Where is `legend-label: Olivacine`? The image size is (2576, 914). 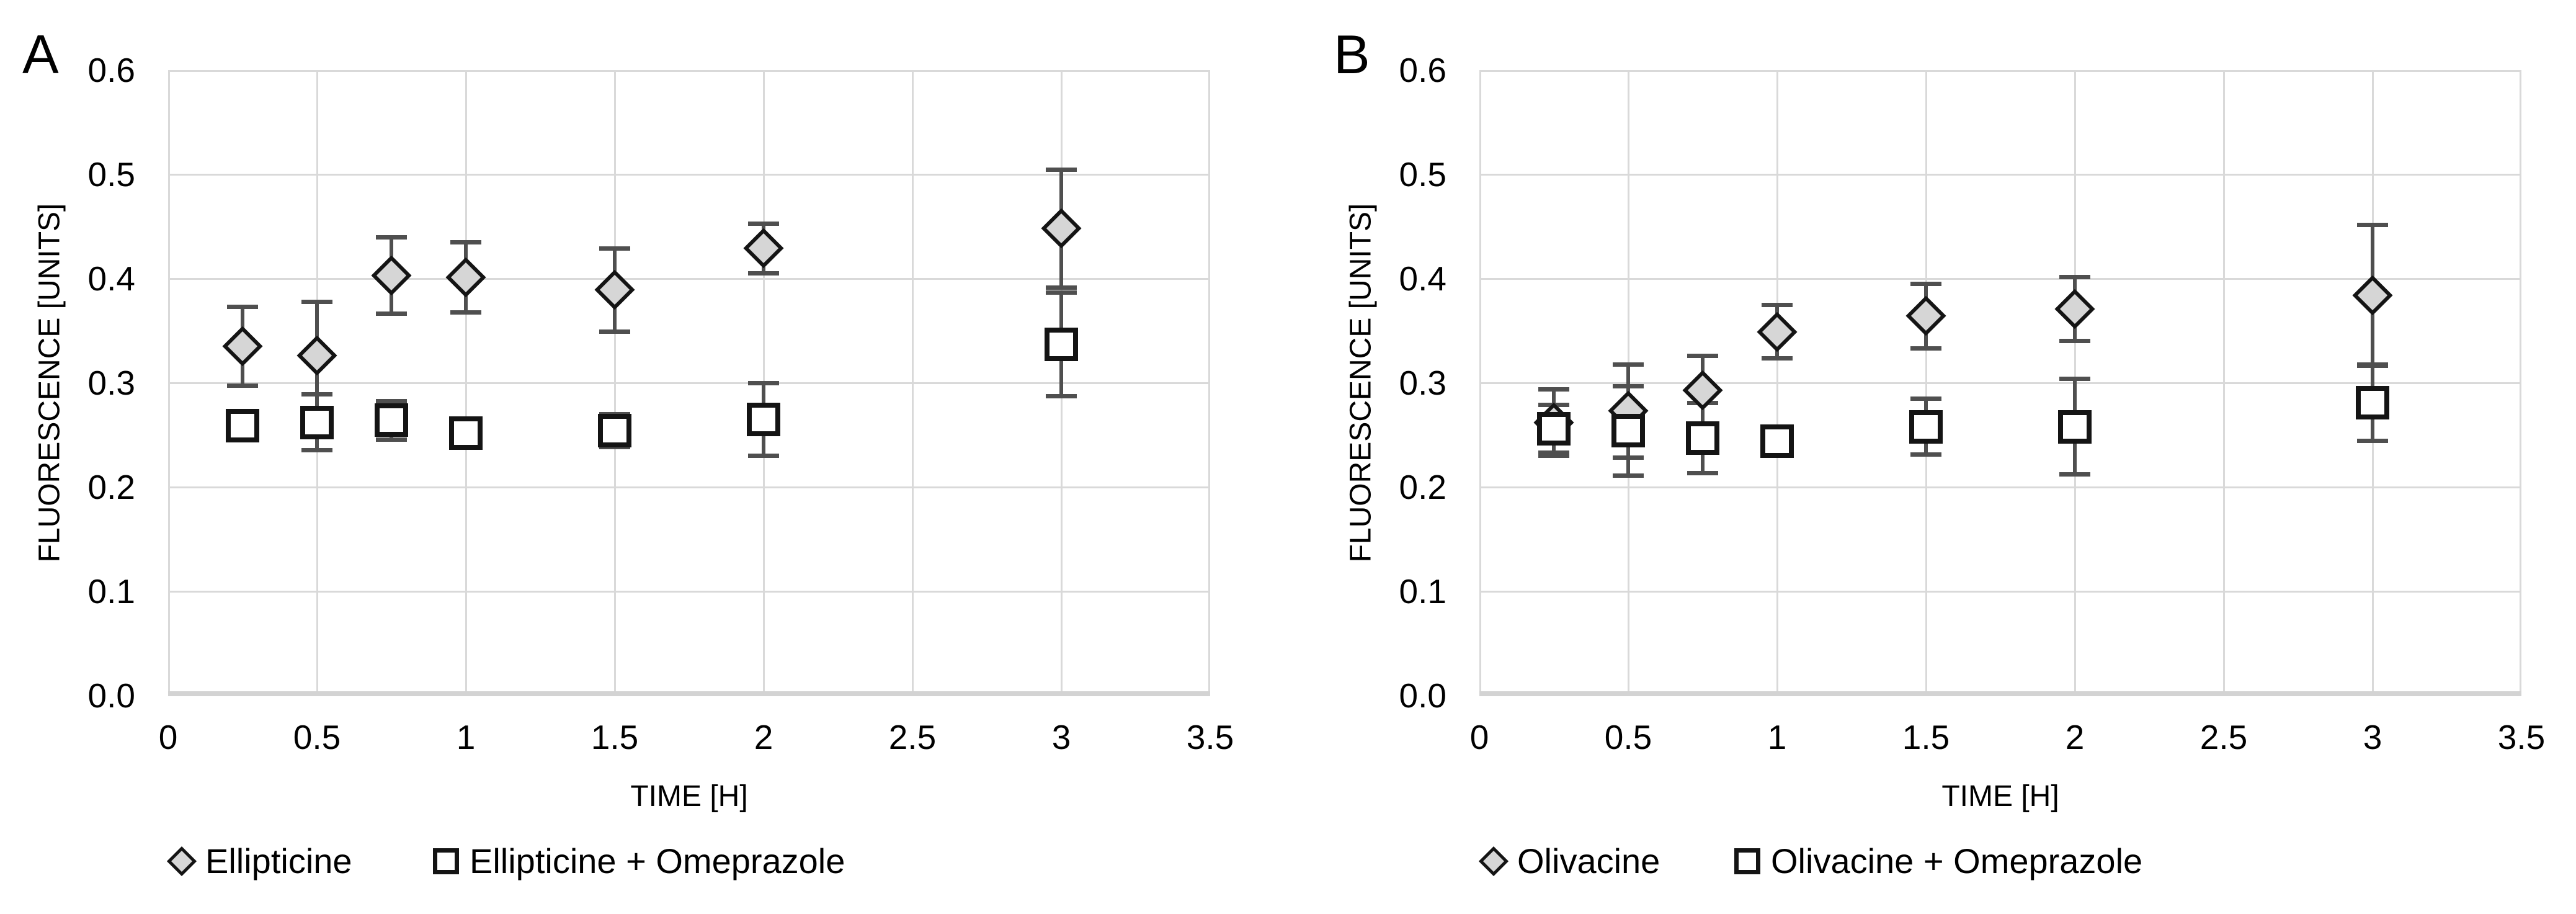 legend-label: Olivacine is located at coordinates (1589, 861).